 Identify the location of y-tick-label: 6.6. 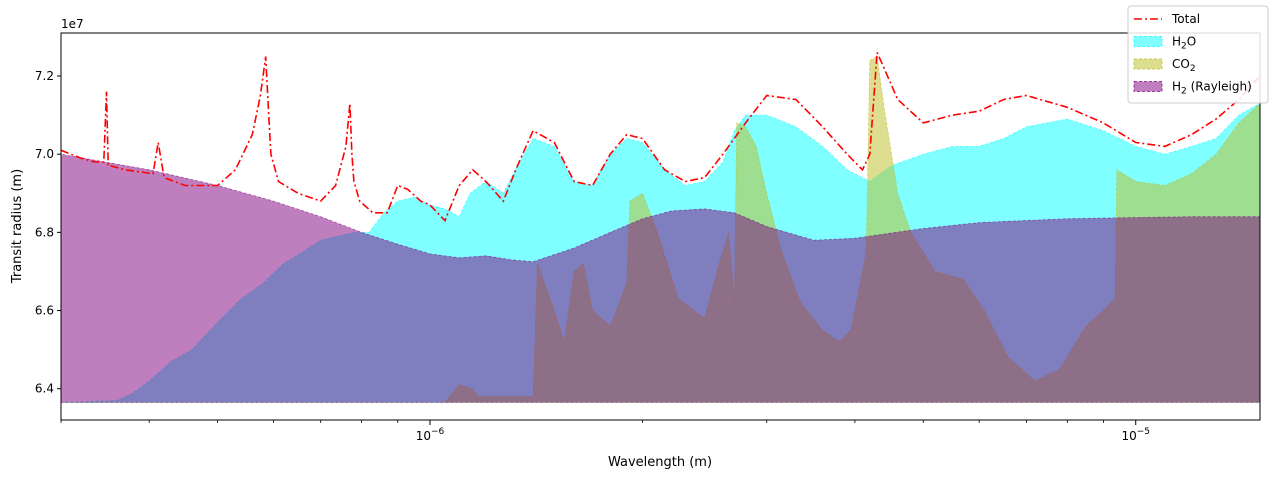
(44, 311).